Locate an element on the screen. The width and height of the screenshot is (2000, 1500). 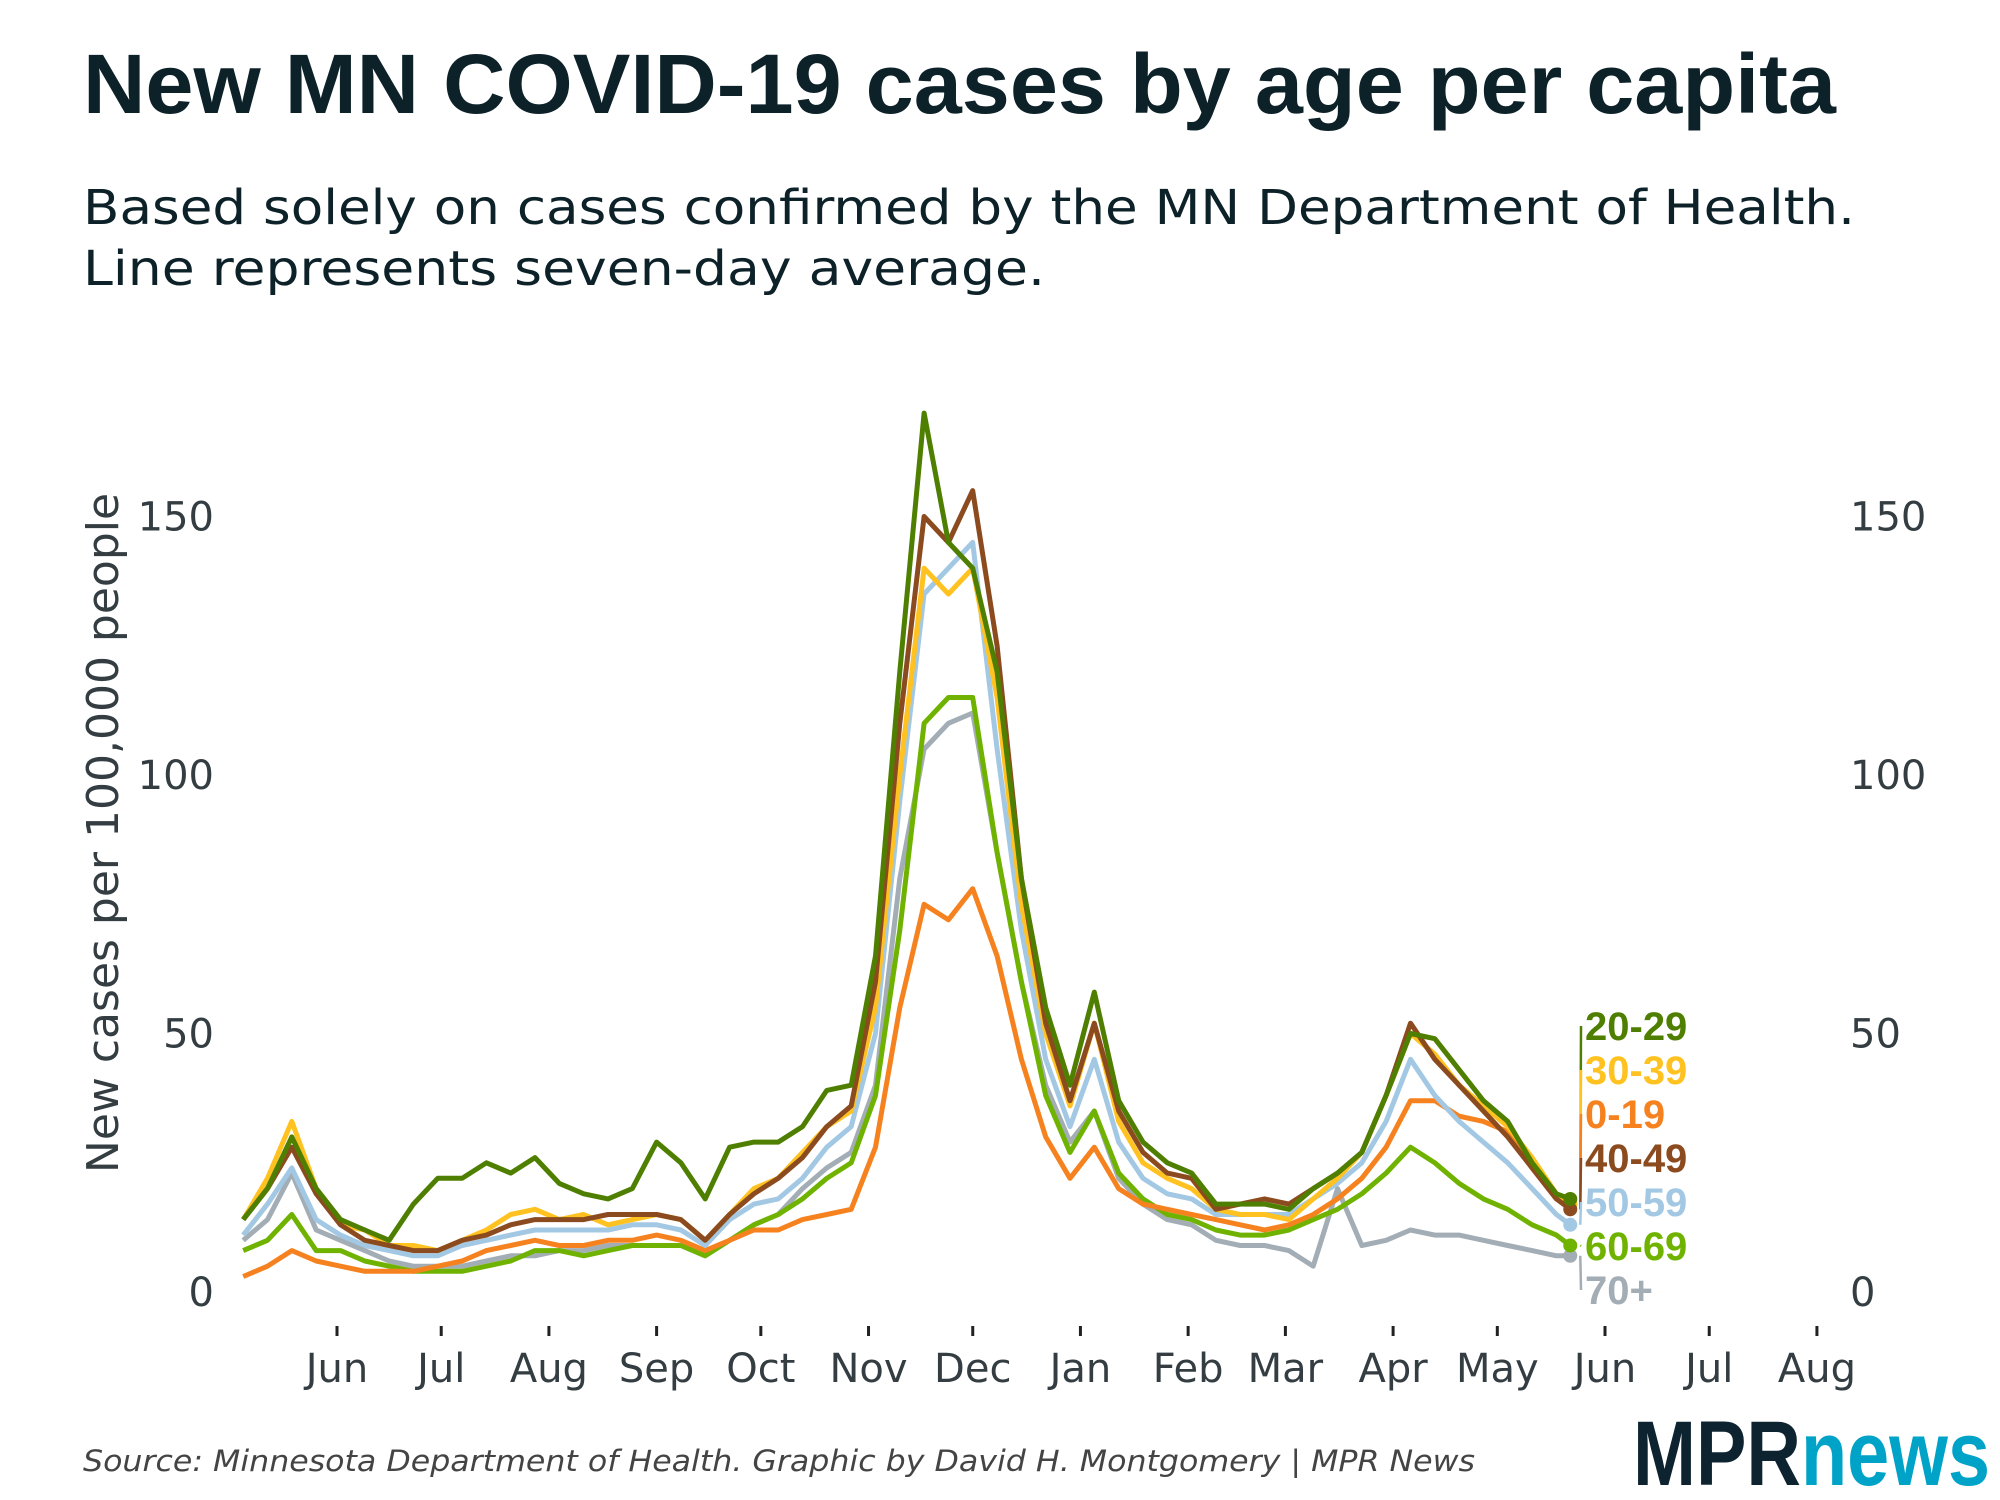
y-ticks-right: 0 50 100 150 is located at coordinates (1888, 906).